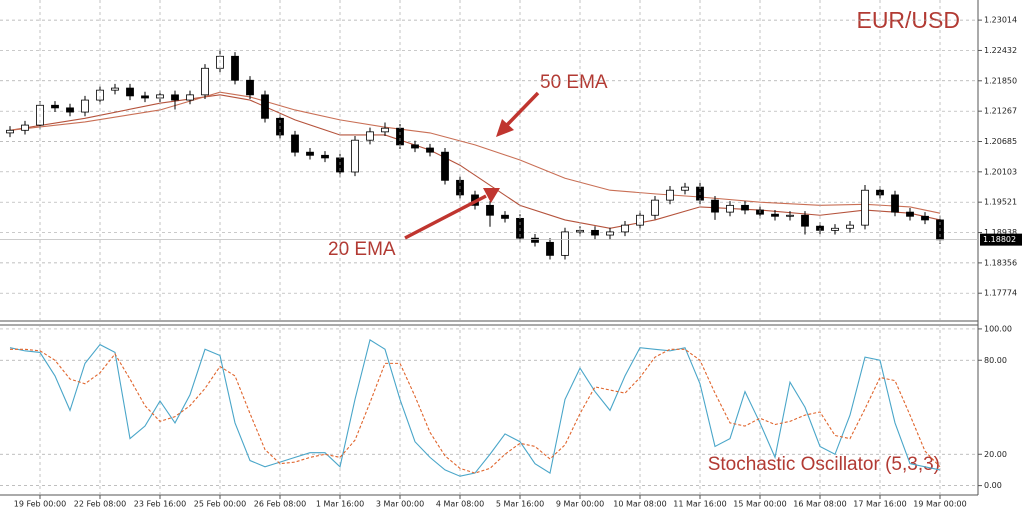 This screenshot has height=511, width=1024. What do you see at coordinates (824, 464) in the screenshot?
I see `chart-title: Stochastic Oscillator (5,3,3)` at bounding box center [824, 464].